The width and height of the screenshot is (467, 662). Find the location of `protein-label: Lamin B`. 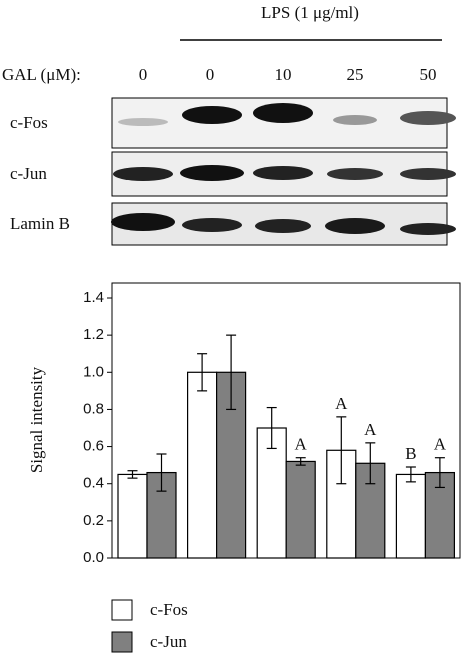

protein-label: Lamin B is located at coordinates (40, 223).